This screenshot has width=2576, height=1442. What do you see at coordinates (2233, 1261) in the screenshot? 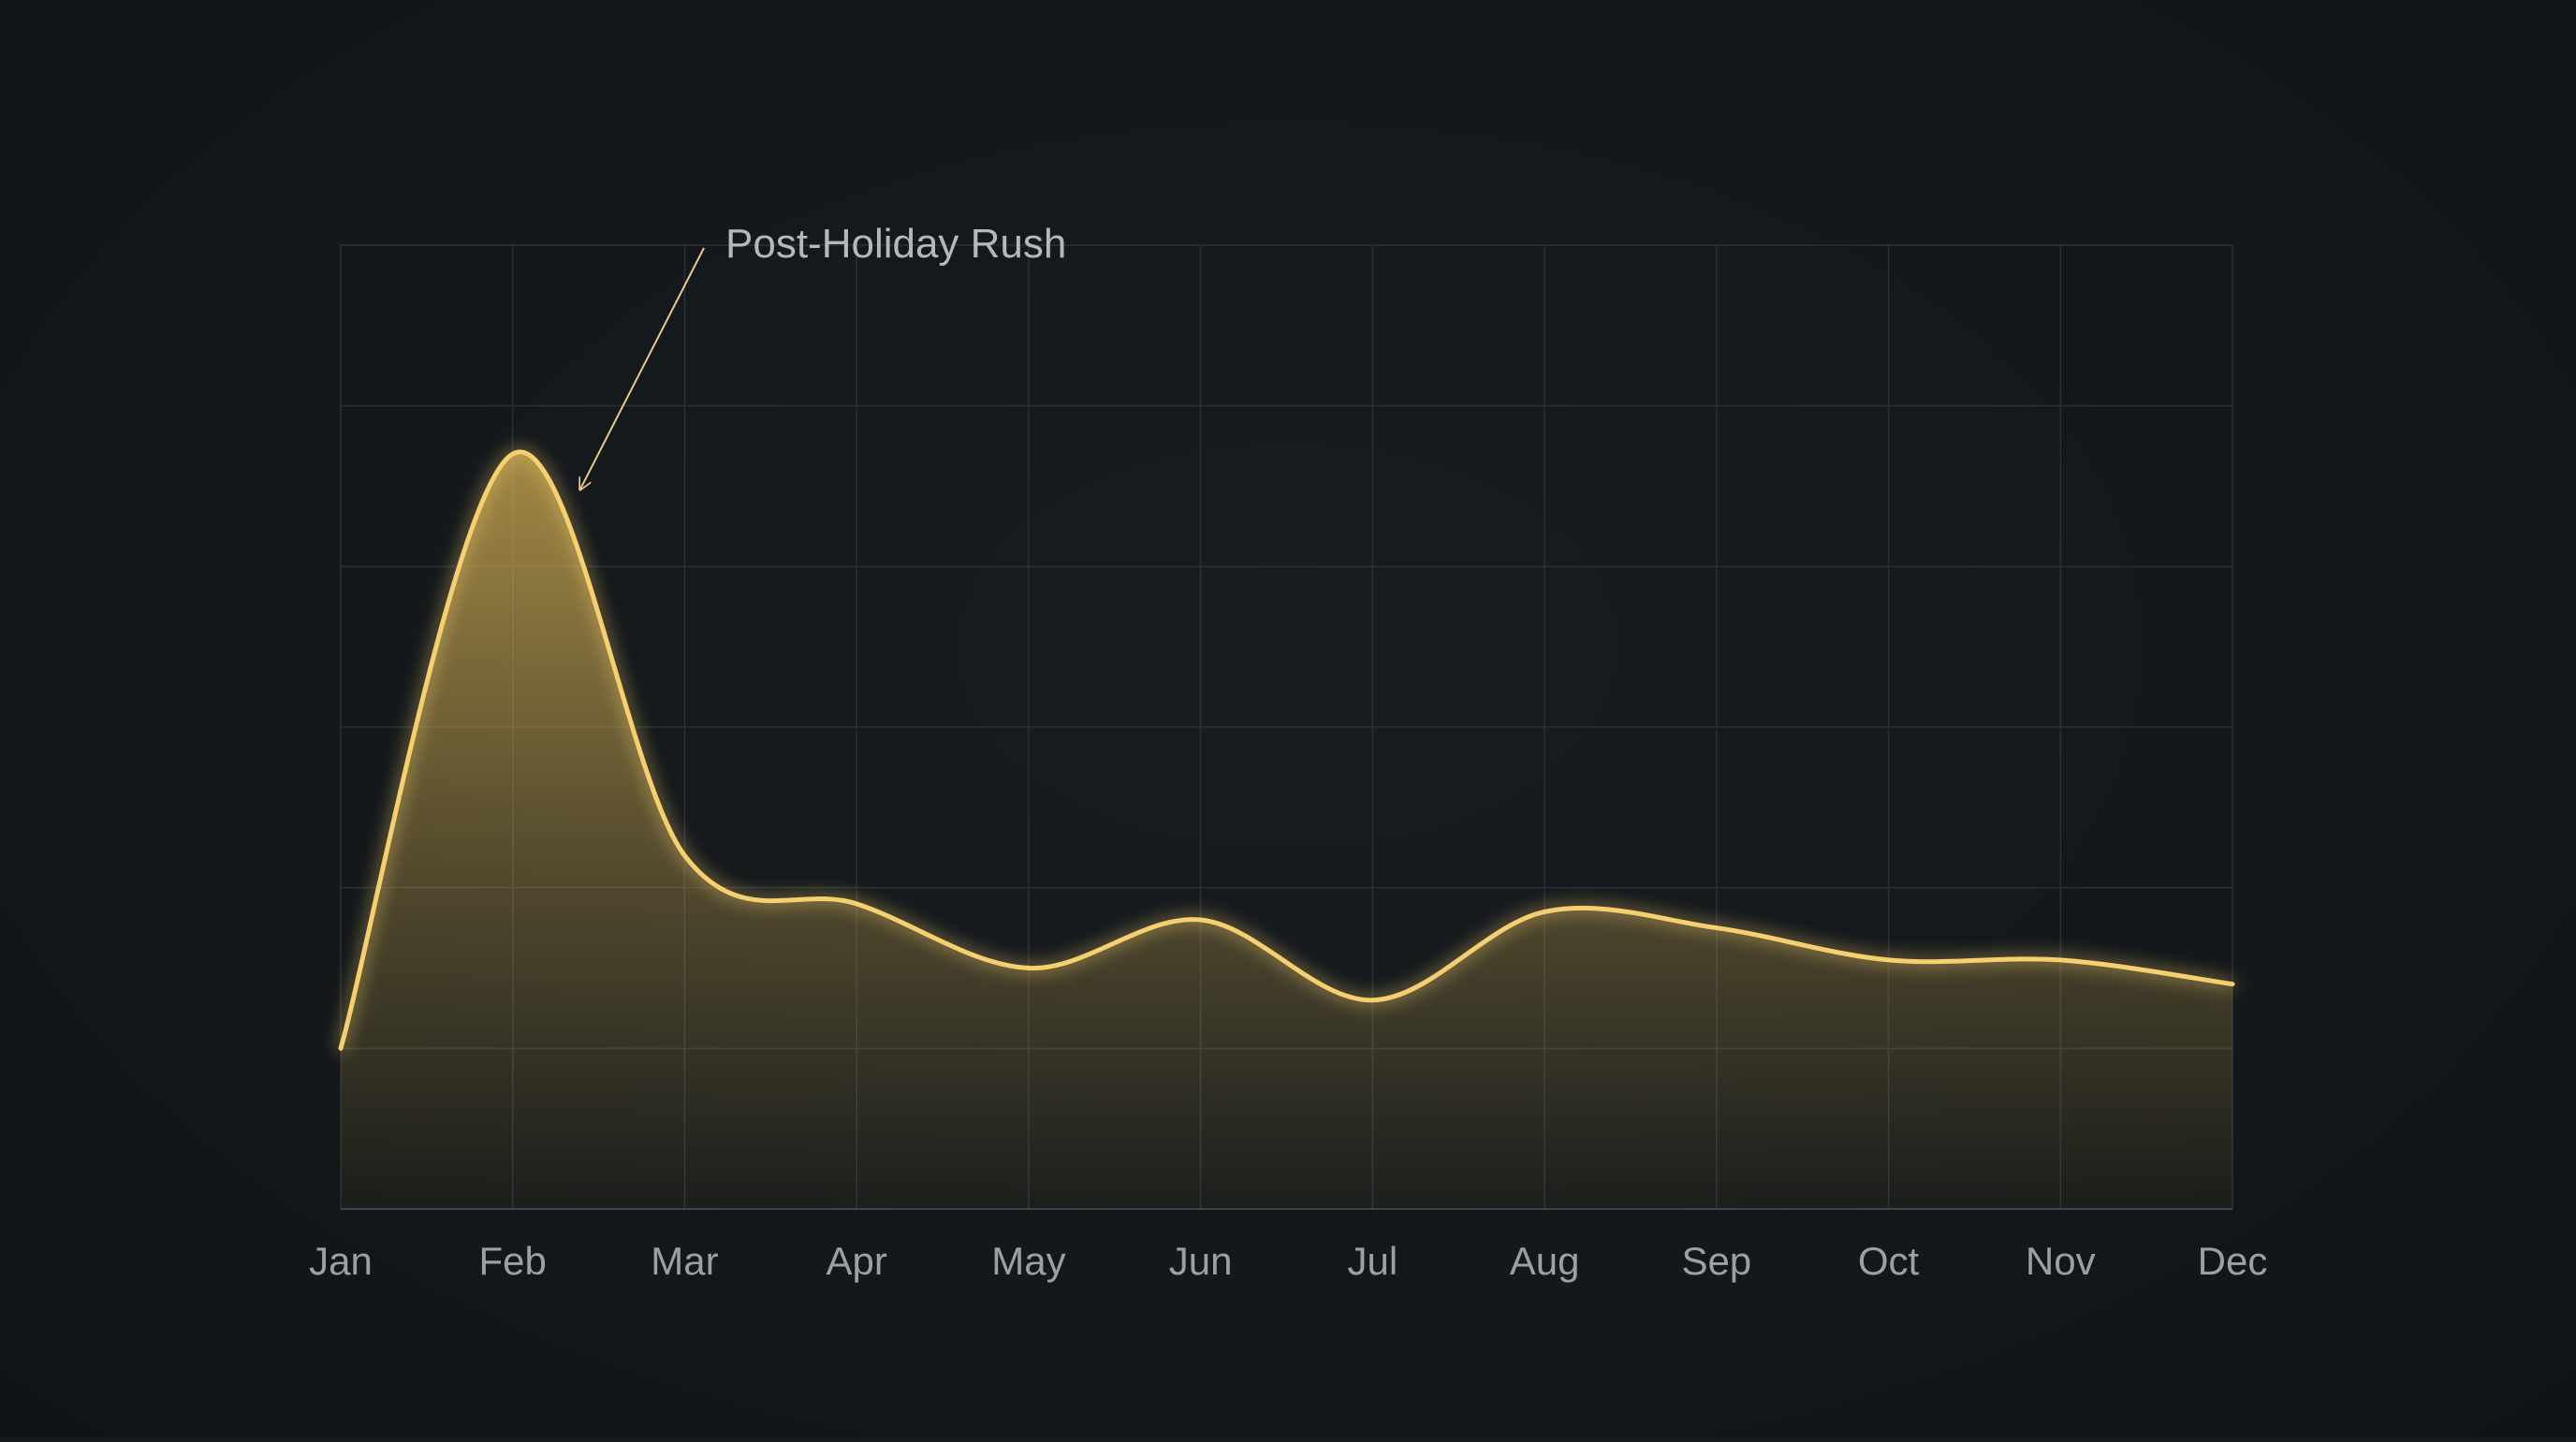
I see `x-tick-label-dec: Dec` at bounding box center [2233, 1261].